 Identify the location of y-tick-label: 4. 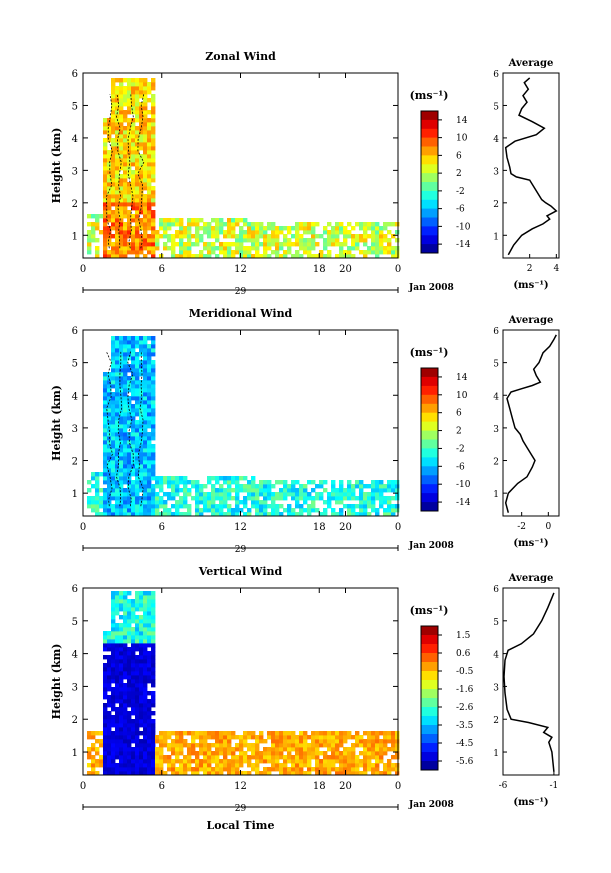
(75, 655).